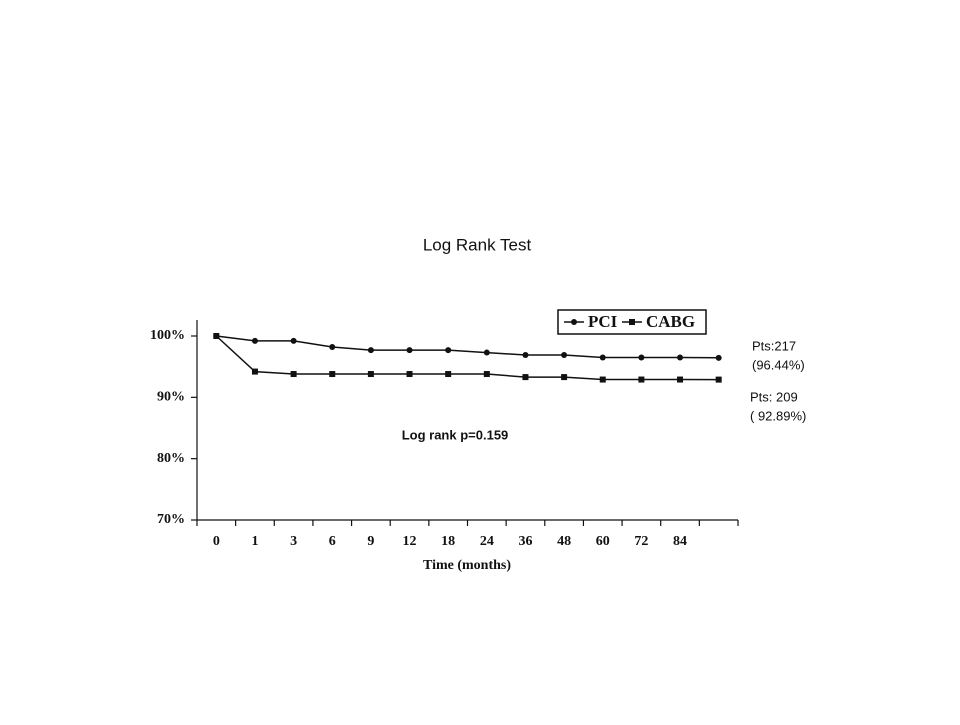 Image resolution: width=960 pixels, height=725 pixels. What do you see at coordinates (564, 541) in the screenshot?
I see `x-tick-label: 48` at bounding box center [564, 541].